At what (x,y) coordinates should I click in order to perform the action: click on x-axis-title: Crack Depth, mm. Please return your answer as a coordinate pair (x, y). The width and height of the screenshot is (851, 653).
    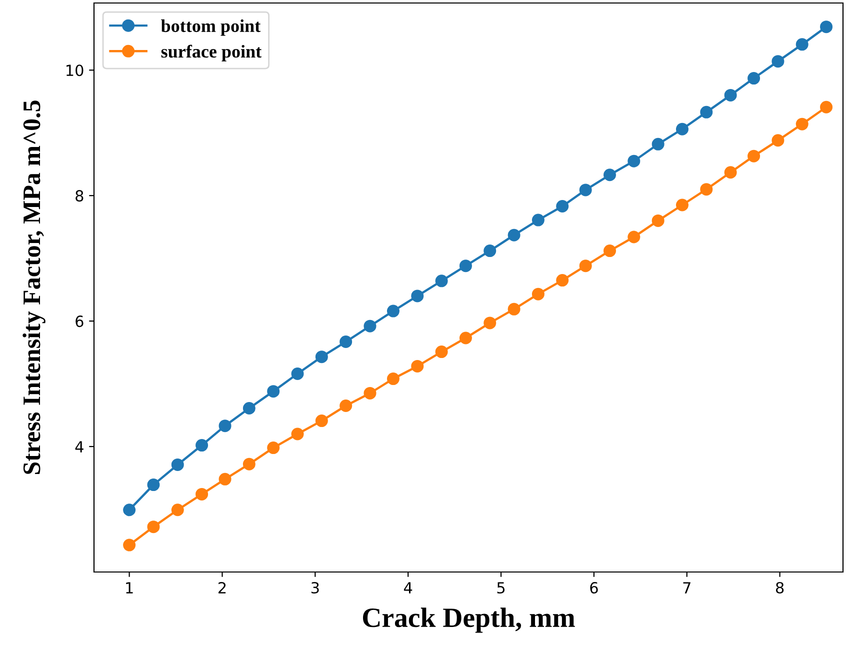
    Looking at the image, I should click on (469, 620).